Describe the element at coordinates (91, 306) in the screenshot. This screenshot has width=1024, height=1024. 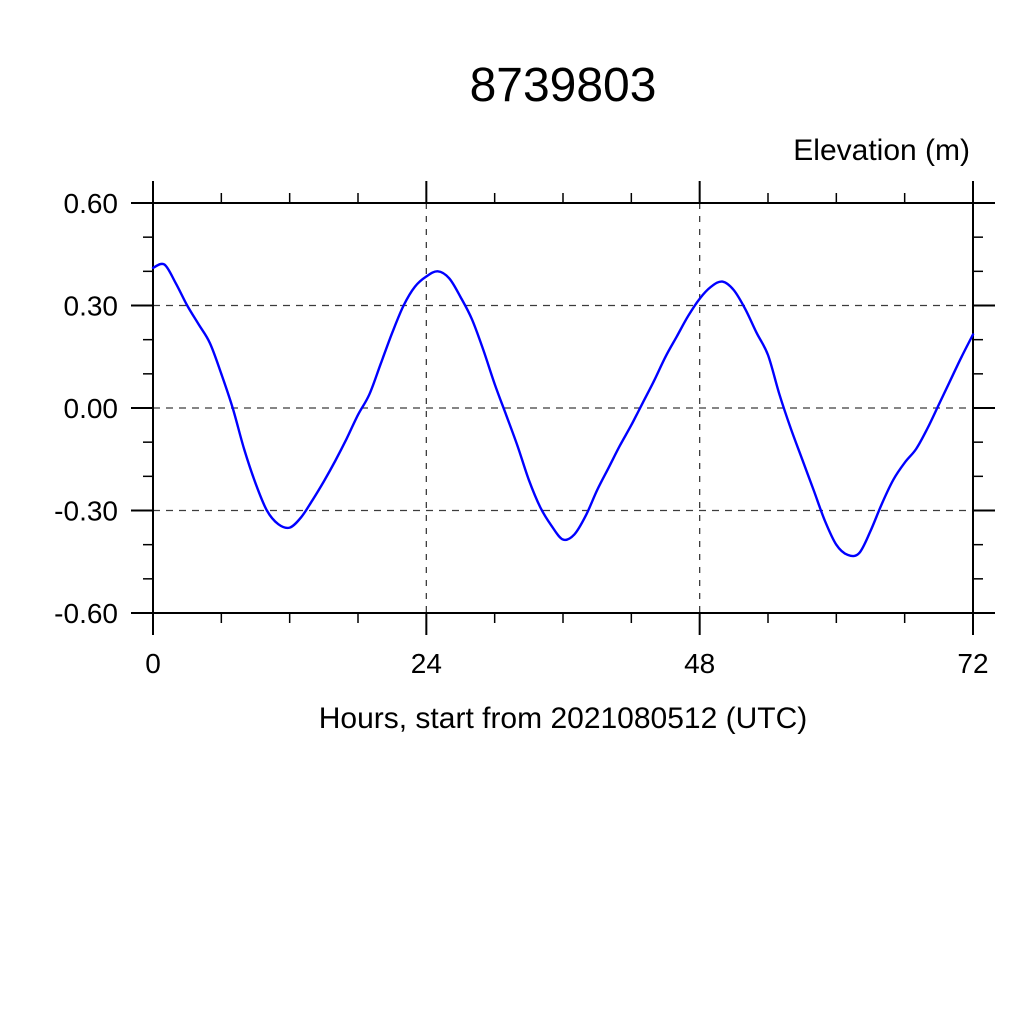
I see `y-tick-label: 0.30` at that location.